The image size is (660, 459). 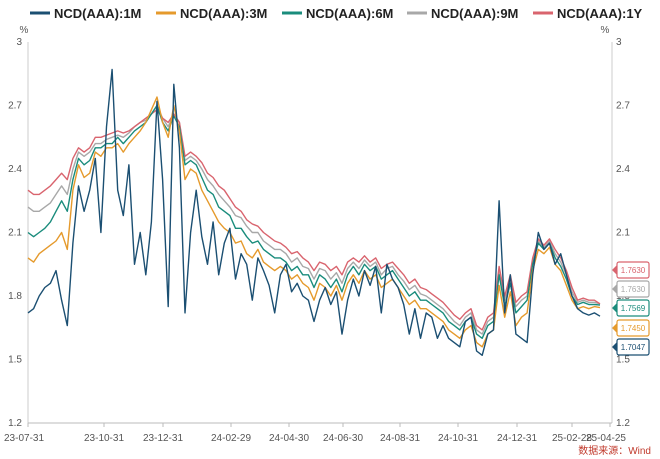 I want to click on y-tick-left-1: 1.5, so click(x=15, y=360).